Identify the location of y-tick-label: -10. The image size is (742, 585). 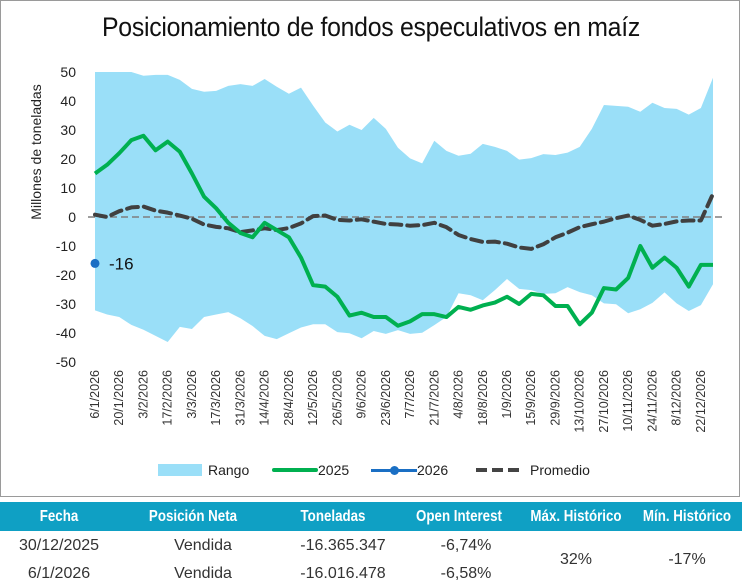
(66, 246).